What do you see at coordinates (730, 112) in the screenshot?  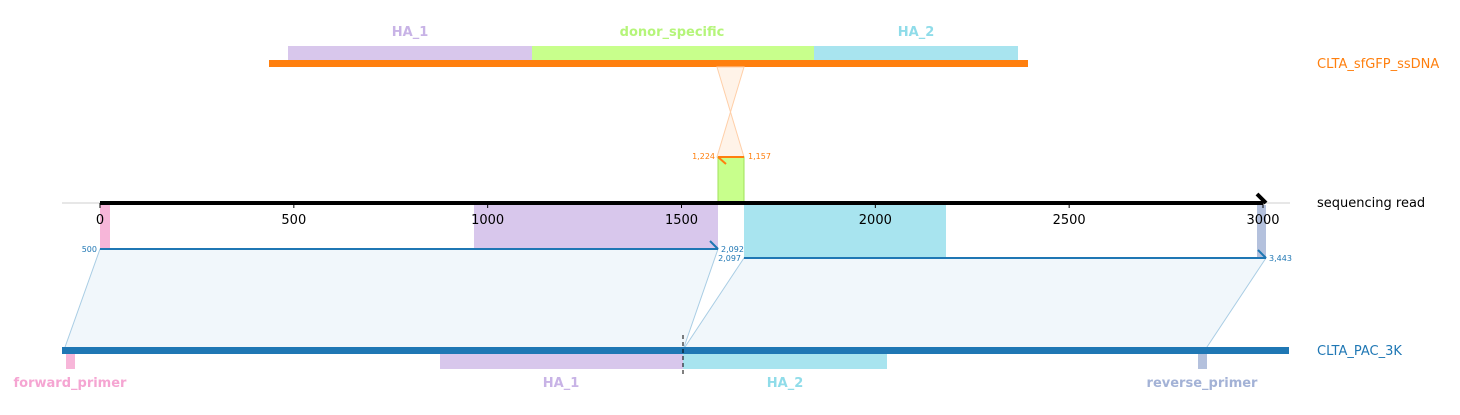 I see `donor-mapping-band` at bounding box center [730, 112].